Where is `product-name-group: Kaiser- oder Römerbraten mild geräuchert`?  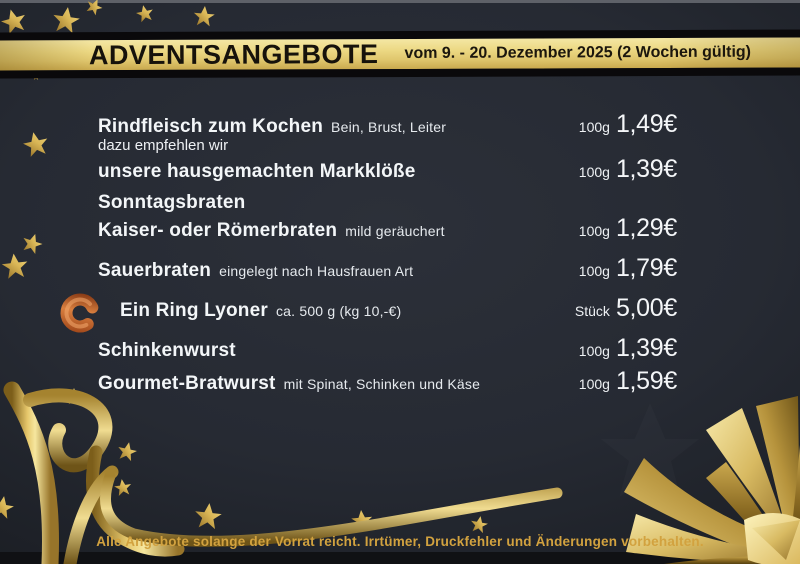 product-name-group: Kaiser- oder Römerbraten mild geräuchert is located at coordinates (271, 231).